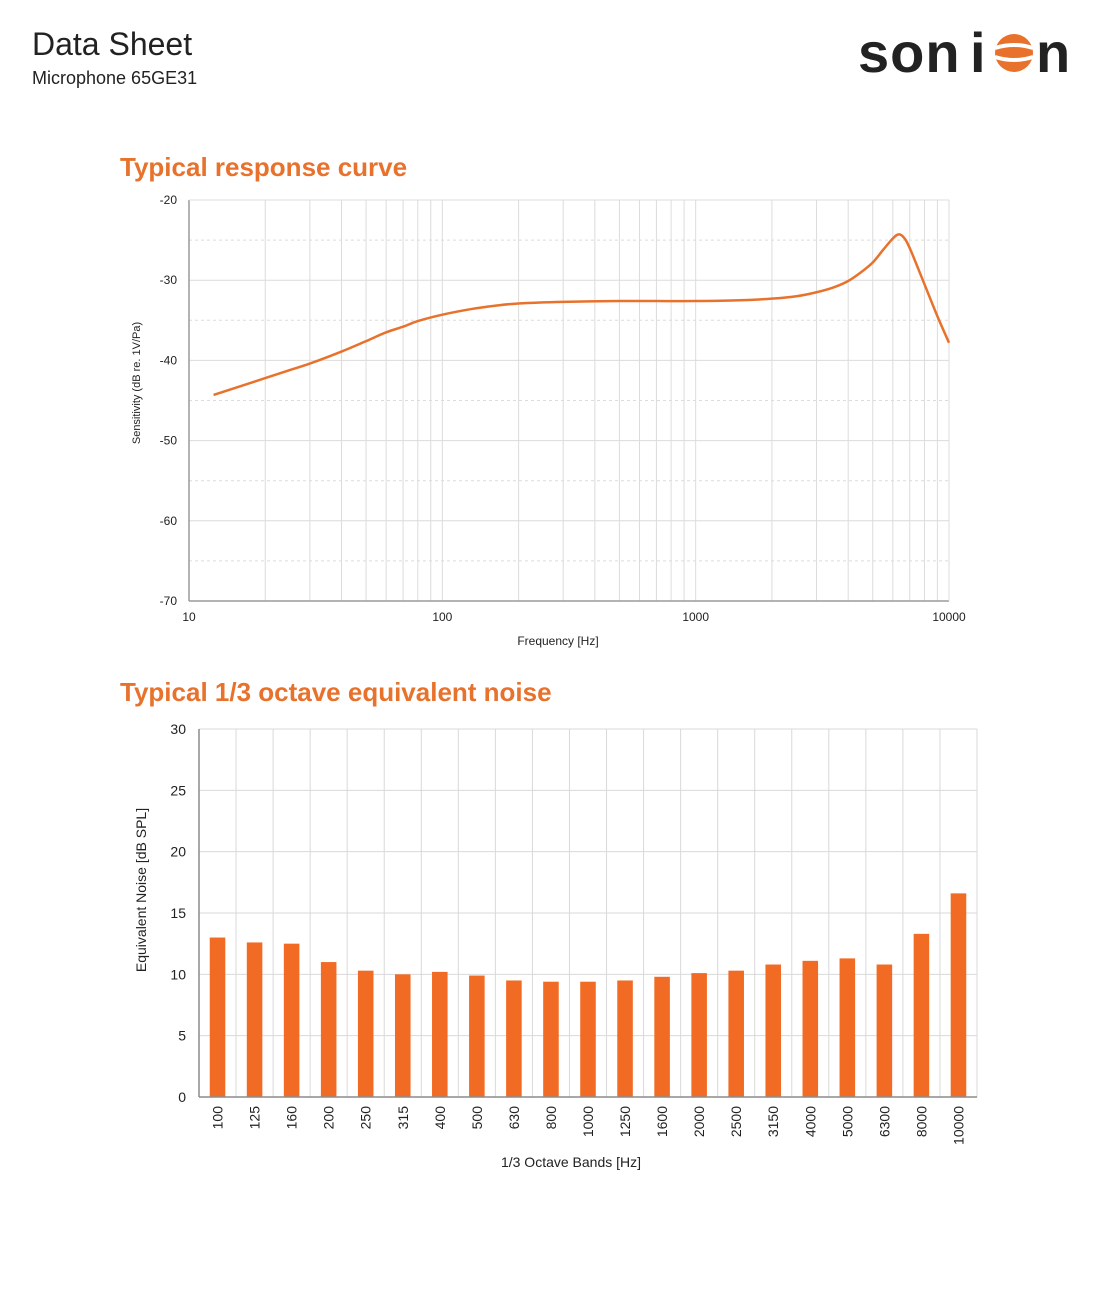  Describe the element at coordinates (909, 53) in the screenshot. I see `logo-text-left: son` at that location.